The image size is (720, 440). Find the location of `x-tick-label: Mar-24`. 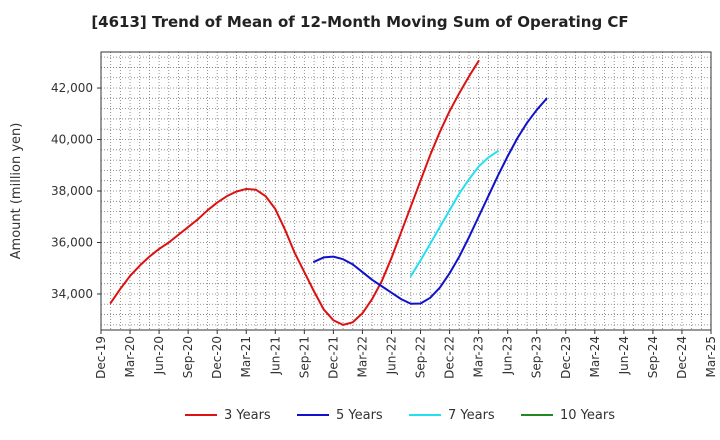

x-tick-label: Mar-24 is located at coordinates (595, 356).